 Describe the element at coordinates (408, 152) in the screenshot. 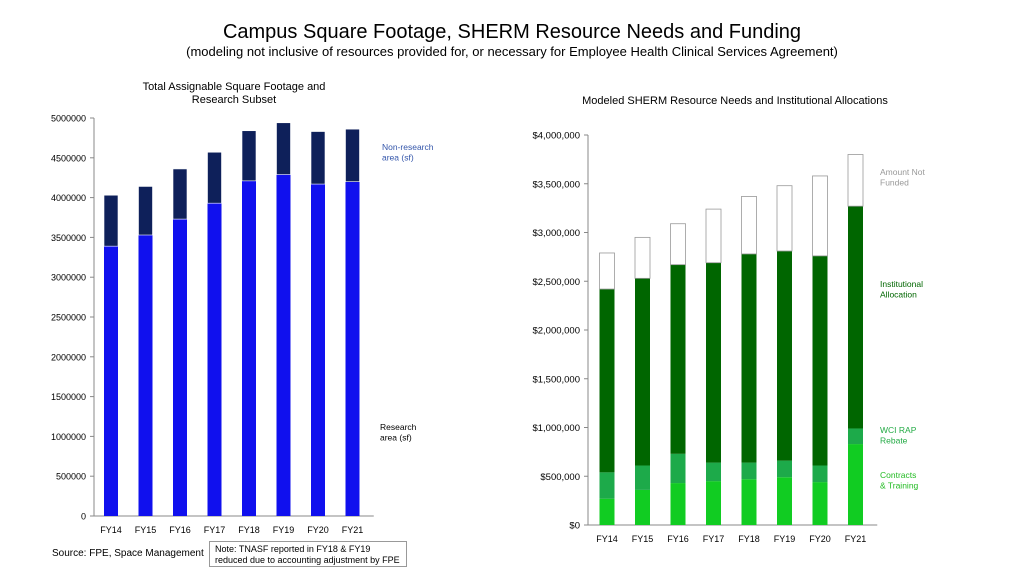

I see `sqft-legend-label-0: Non-research area (sf)` at that location.